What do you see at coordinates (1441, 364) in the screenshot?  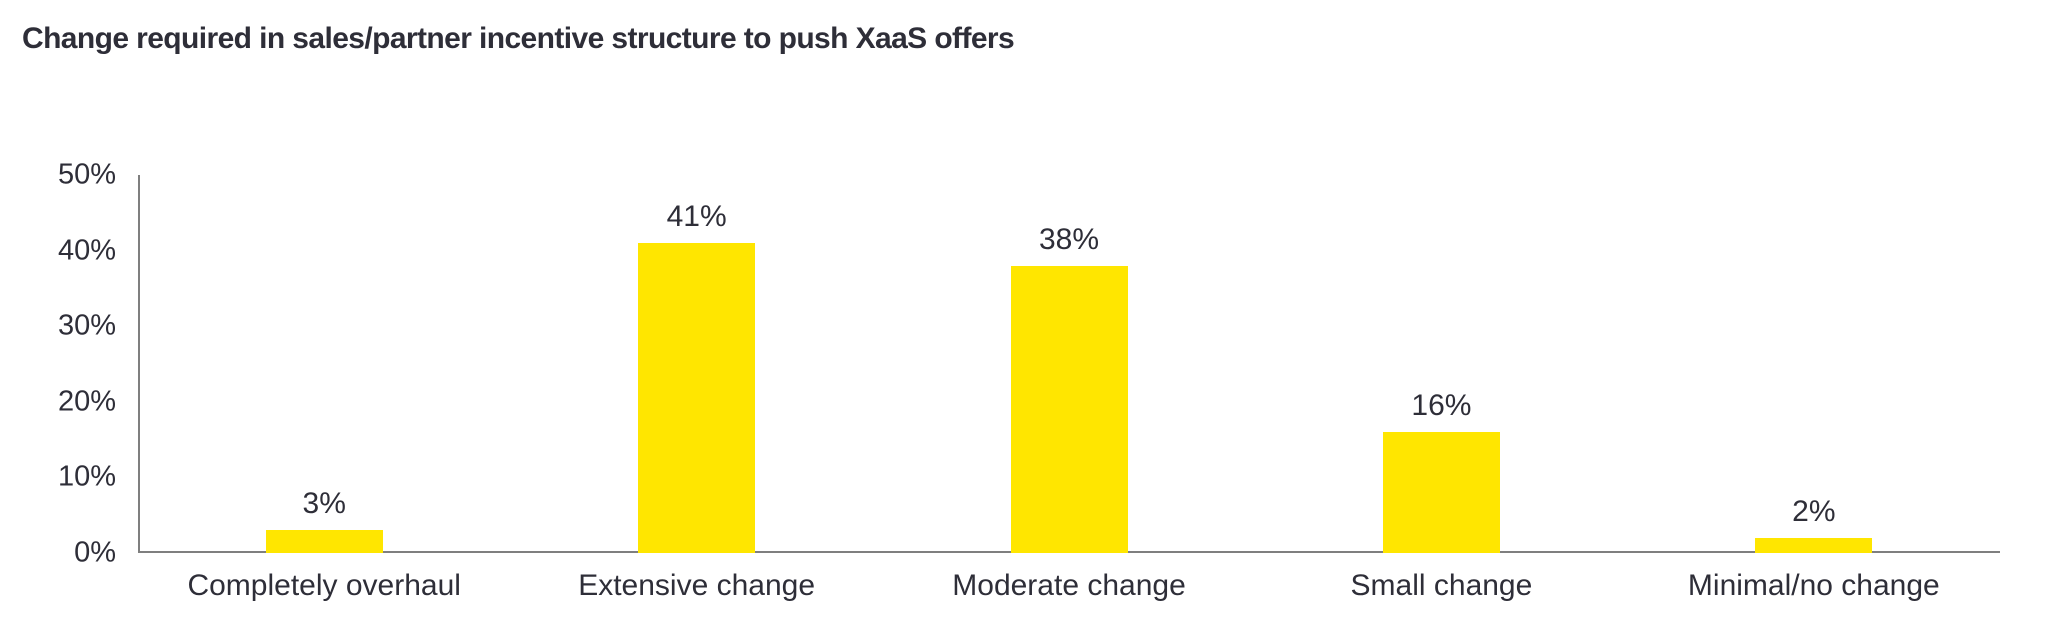 I see `bar-slot: 16%` at bounding box center [1441, 364].